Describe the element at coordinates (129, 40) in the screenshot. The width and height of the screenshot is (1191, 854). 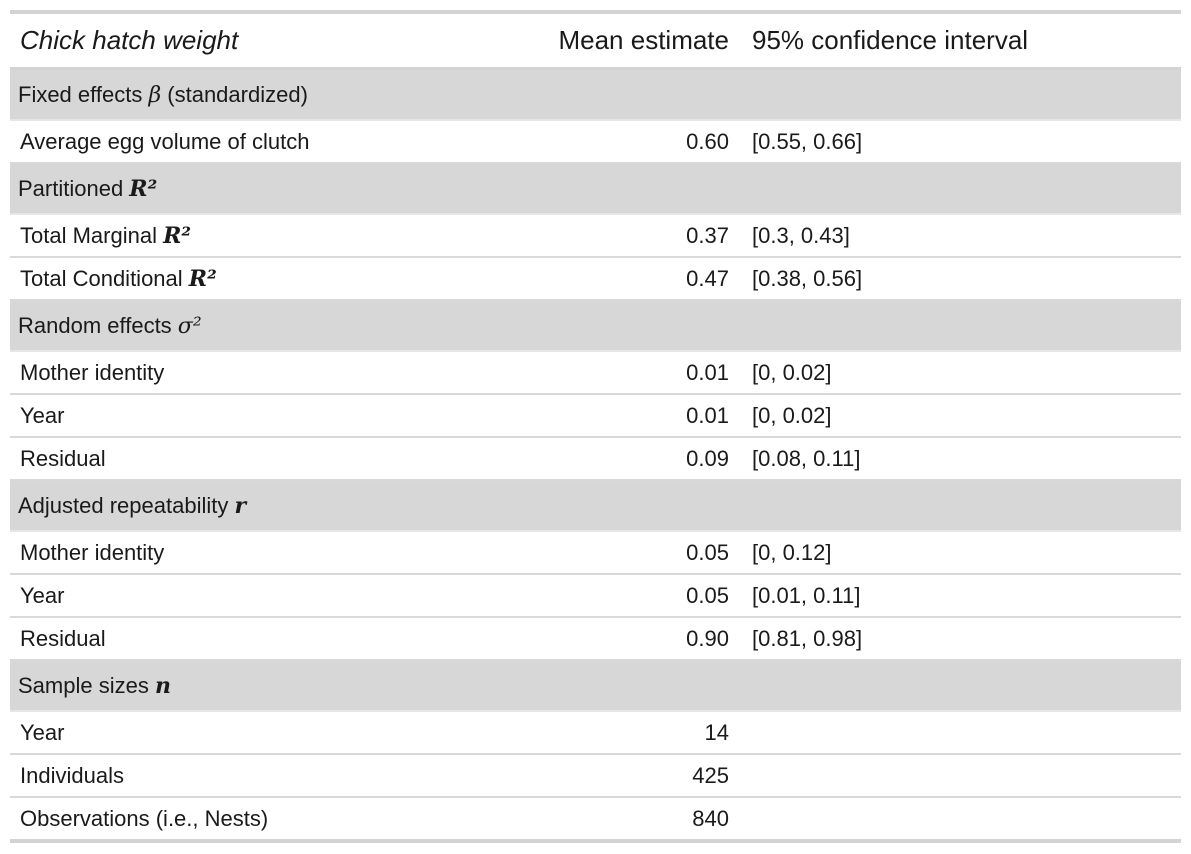
I see `header-label: Chick hatch weight` at that location.